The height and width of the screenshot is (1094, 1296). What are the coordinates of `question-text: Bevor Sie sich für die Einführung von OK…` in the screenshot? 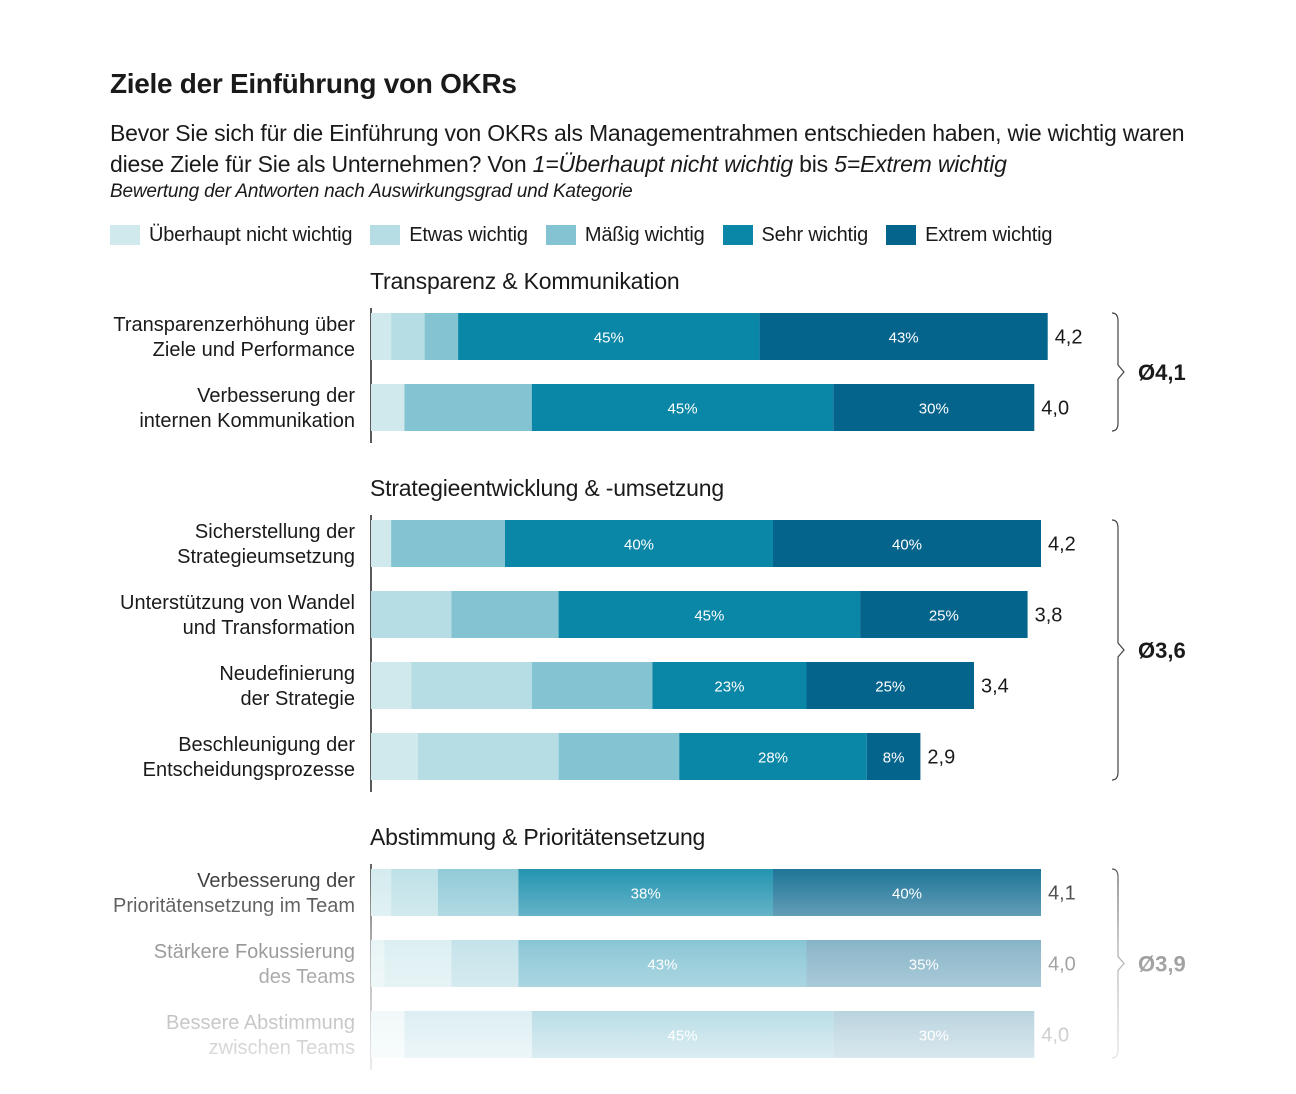 It's located at (647, 148).